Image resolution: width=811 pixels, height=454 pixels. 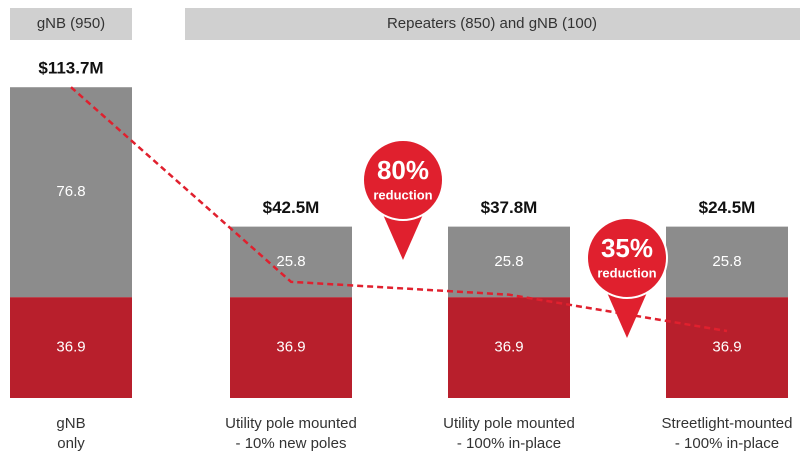 I want to click on header: gNB (950), so click(x=71, y=23).